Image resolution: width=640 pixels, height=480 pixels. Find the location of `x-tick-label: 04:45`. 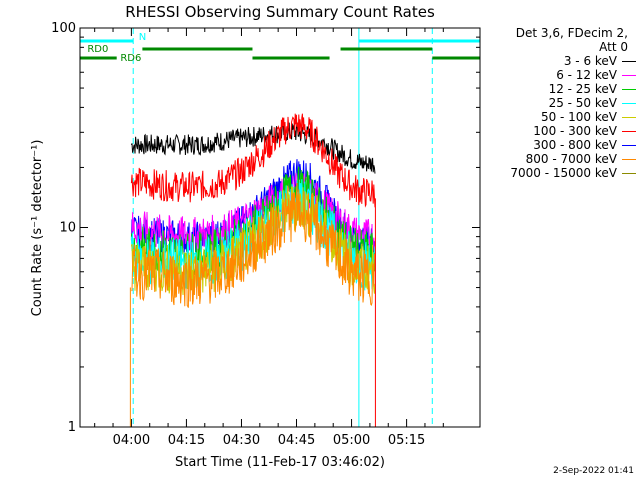

x-tick-label: 04:45 is located at coordinates (296, 440).